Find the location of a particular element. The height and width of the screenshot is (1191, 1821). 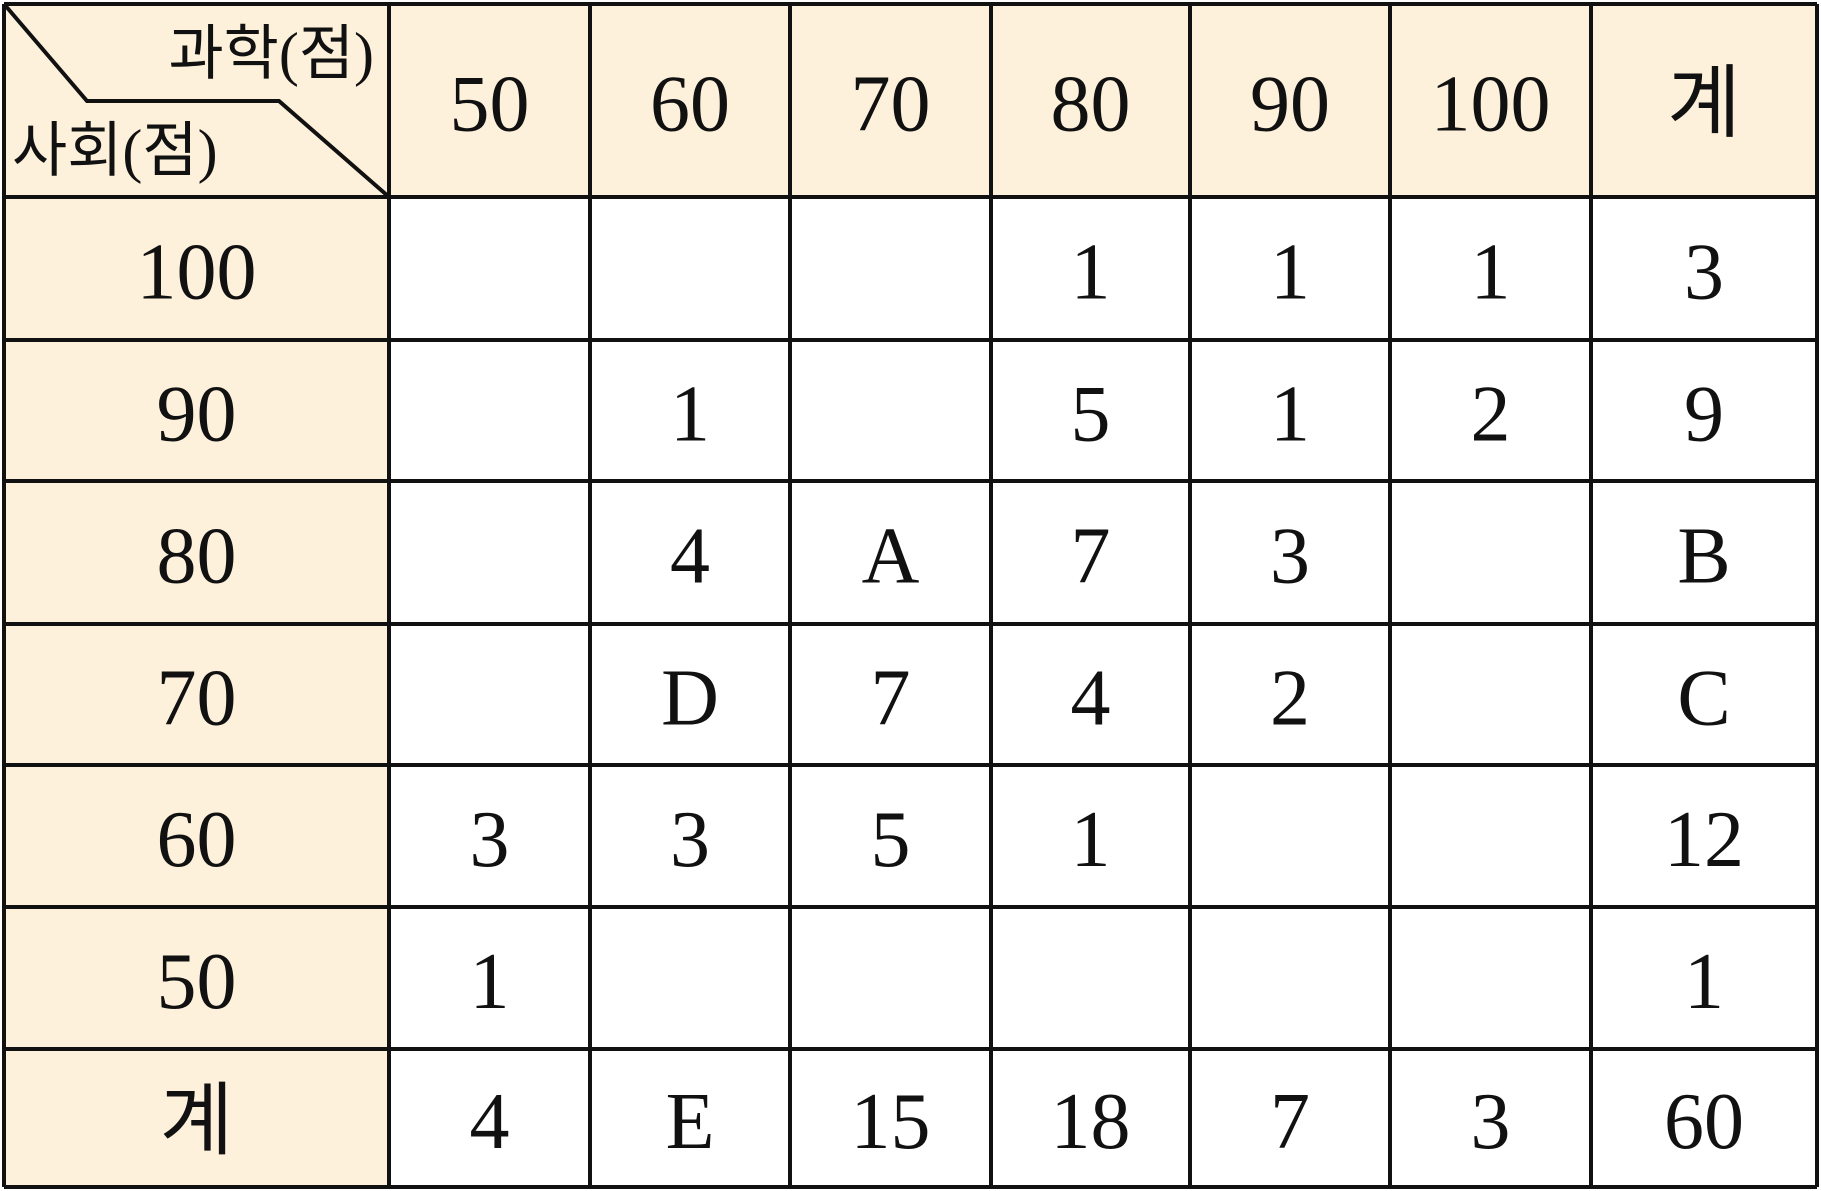

cell-value: 9 is located at coordinates (1704, 415).